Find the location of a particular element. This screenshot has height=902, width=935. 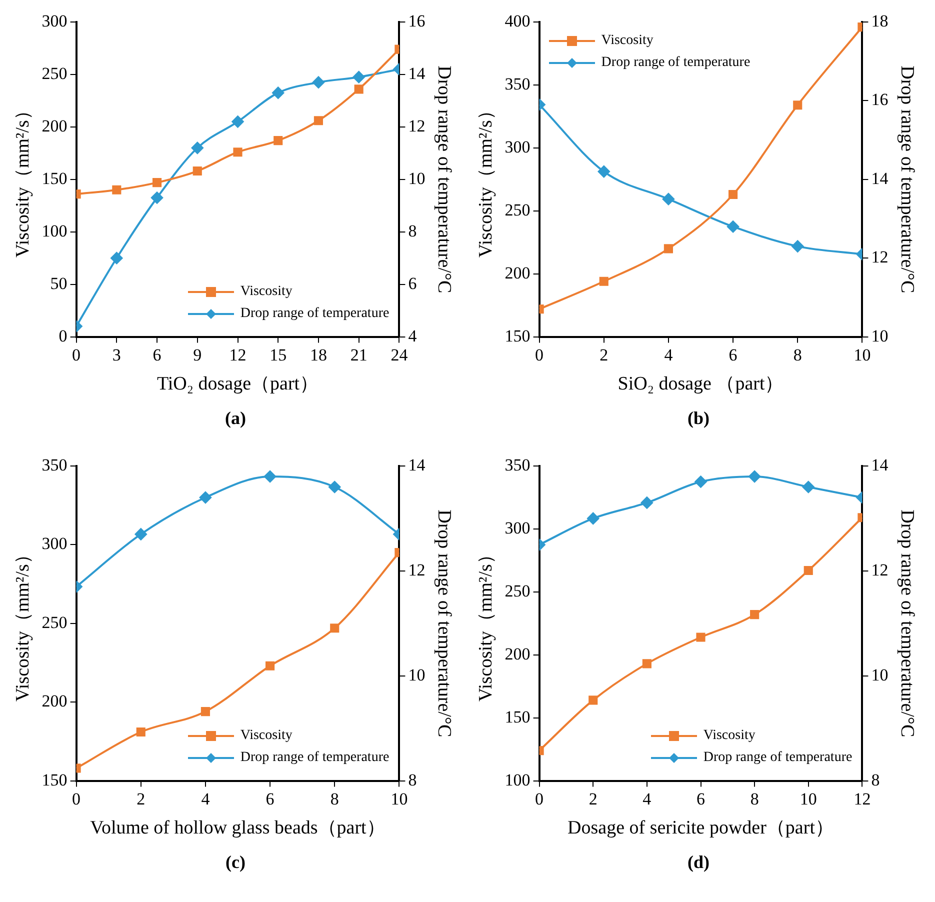

x-tick-label: 15 is located at coordinates (278, 354).